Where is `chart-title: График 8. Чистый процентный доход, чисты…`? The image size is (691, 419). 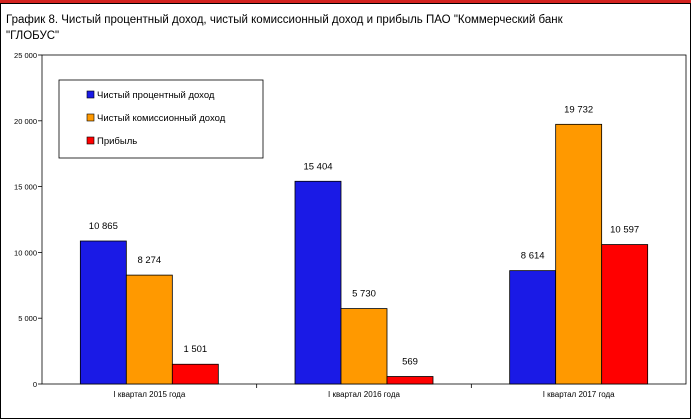
chart-title: График 8. Чистый процентный доход, чисты… is located at coordinates (284, 28).